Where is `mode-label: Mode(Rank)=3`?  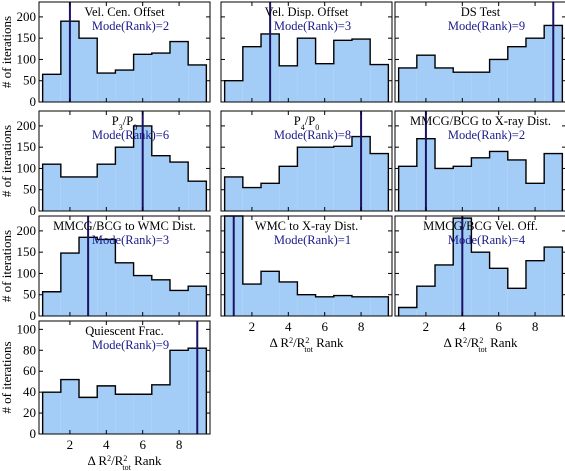 mode-label: Mode(Rank)=3 is located at coordinates (130, 240).